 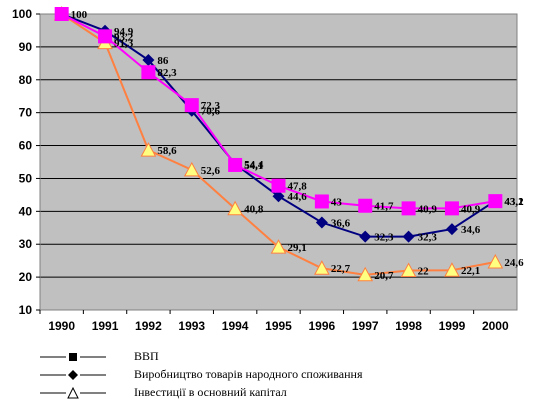 I want to click on x-tick-label: 1994, so click(x=235, y=326).